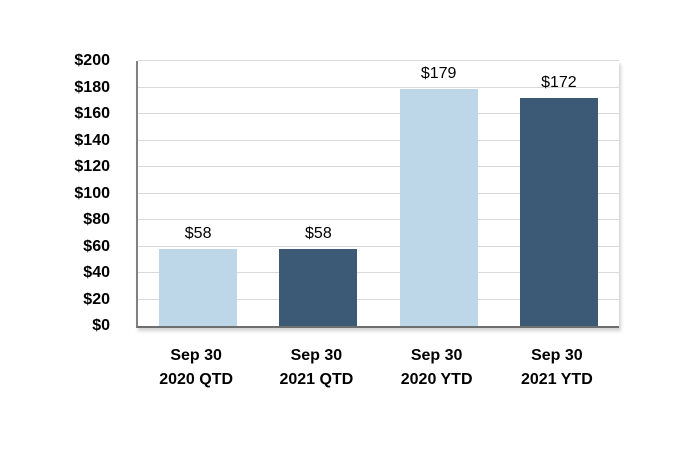 This screenshot has height=450, width=680. What do you see at coordinates (196, 379) in the screenshot?
I see `x-category-line: 2020 QTD` at bounding box center [196, 379].